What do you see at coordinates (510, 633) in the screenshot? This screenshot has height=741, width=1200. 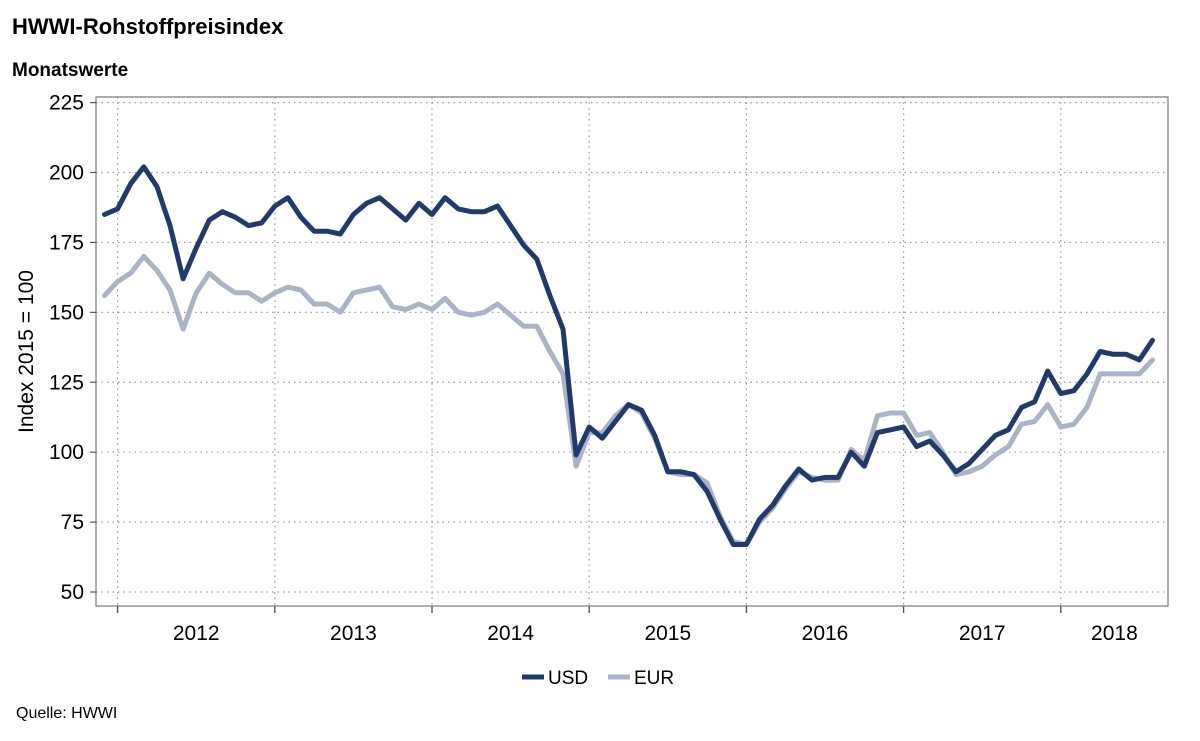 I see `x-tick-label: 2014` at bounding box center [510, 633].